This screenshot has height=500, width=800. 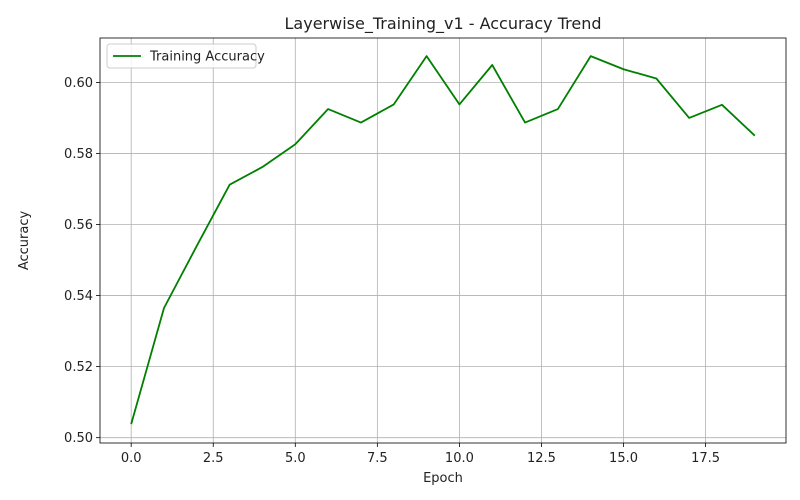 I want to click on x-tick-label: 7.5, so click(x=377, y=458).